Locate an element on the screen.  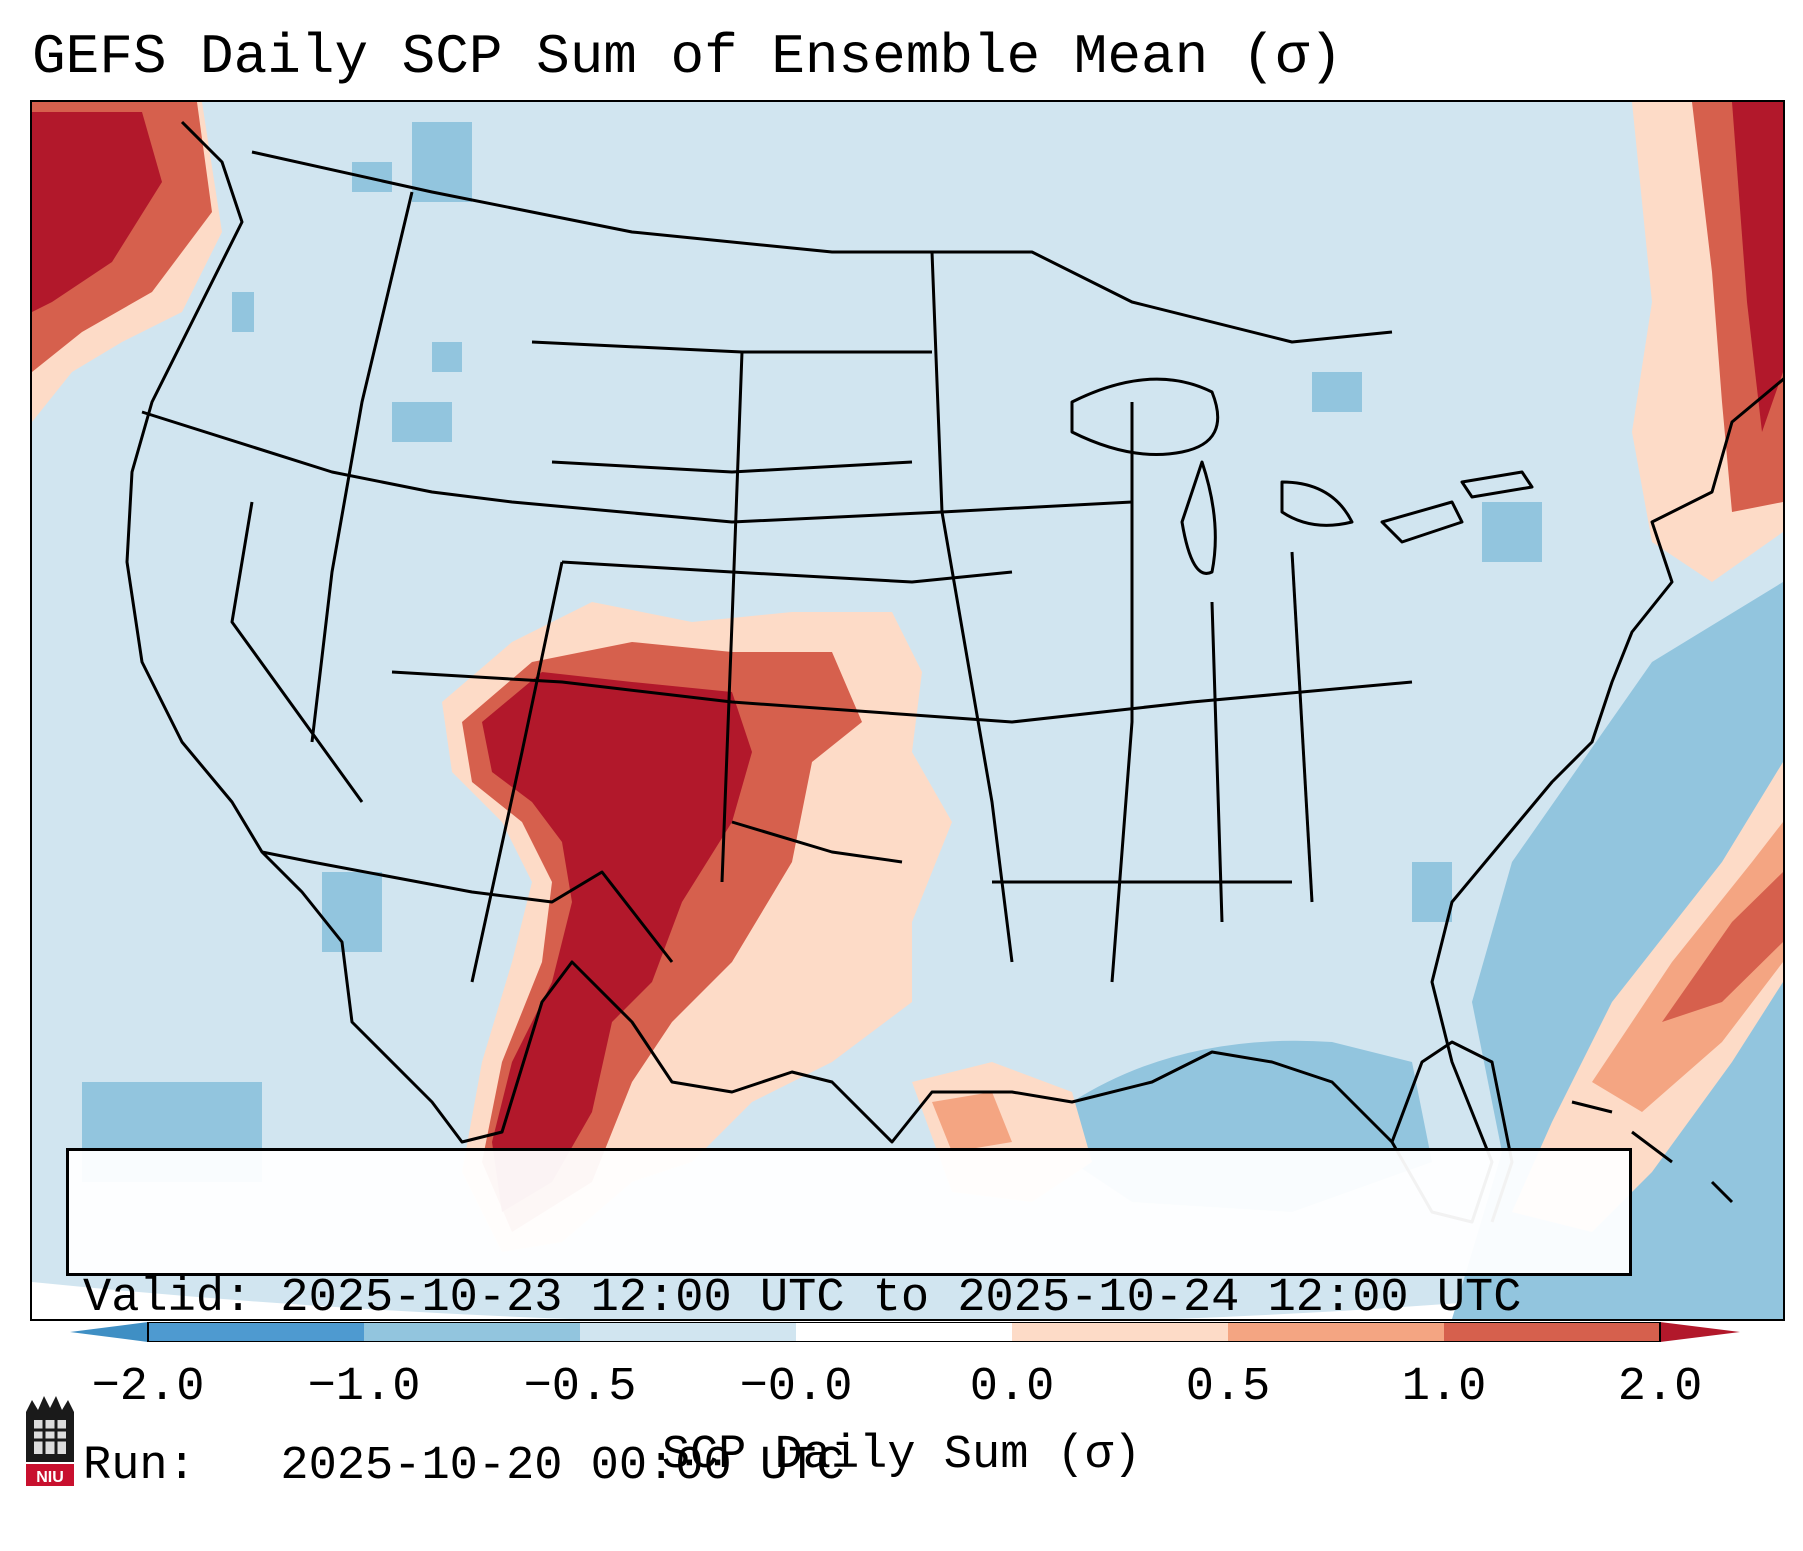
colorbar is located at coordinates (905, 1332).